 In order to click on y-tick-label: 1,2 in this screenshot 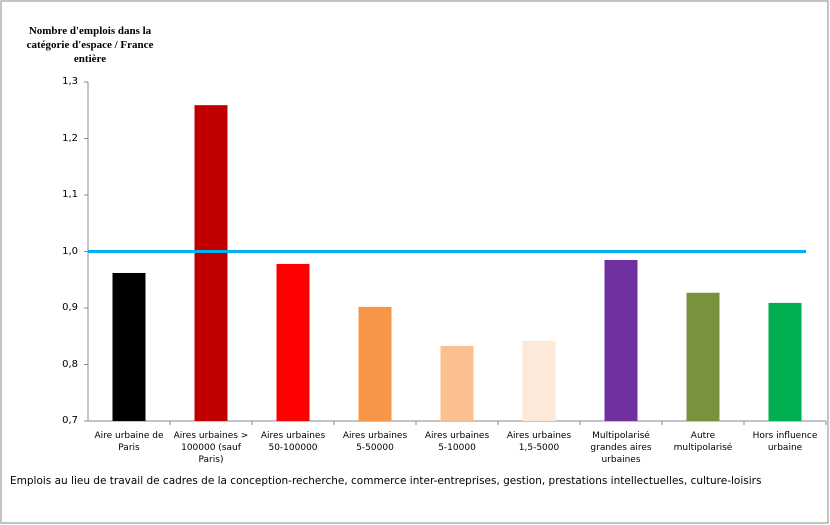, I will do `click(70, 138)`.